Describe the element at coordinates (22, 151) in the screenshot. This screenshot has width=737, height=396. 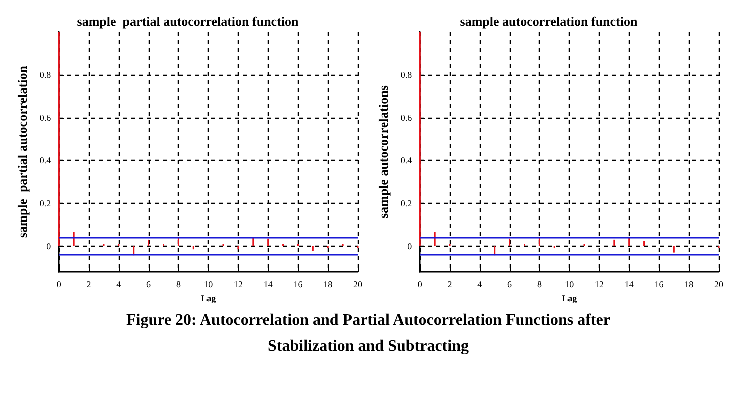
I see `y-axis-title: sample partial autocorrelation` at that location.